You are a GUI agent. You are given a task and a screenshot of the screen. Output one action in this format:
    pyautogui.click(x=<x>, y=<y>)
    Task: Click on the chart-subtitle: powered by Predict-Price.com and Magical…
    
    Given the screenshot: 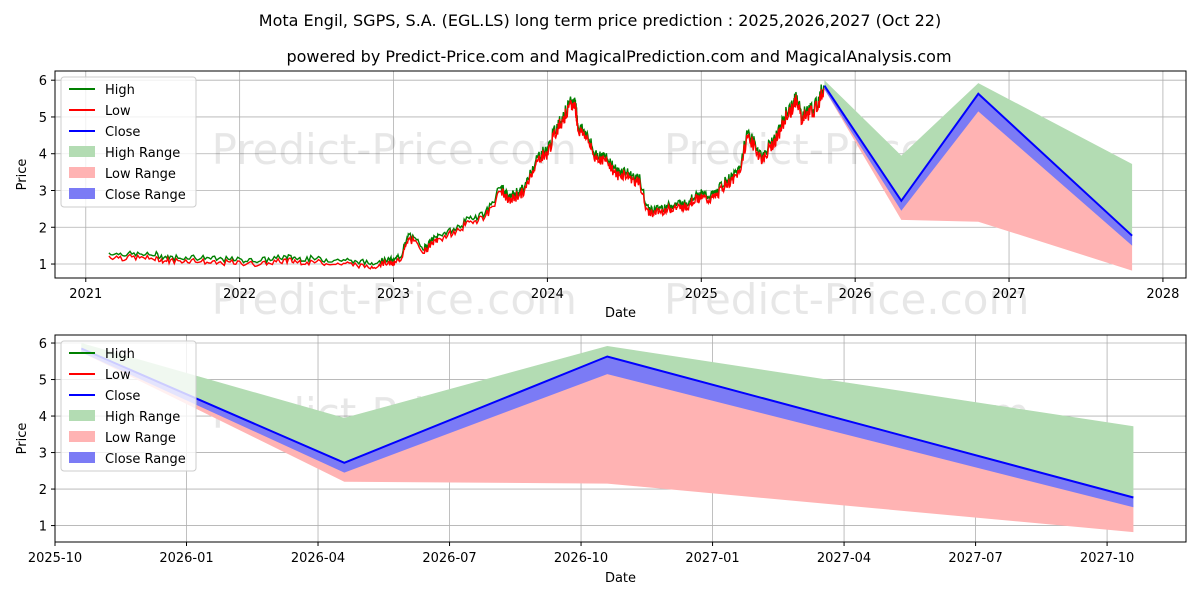 What is the action you would take?
    pyautogui.click(x=618, y=56)
    